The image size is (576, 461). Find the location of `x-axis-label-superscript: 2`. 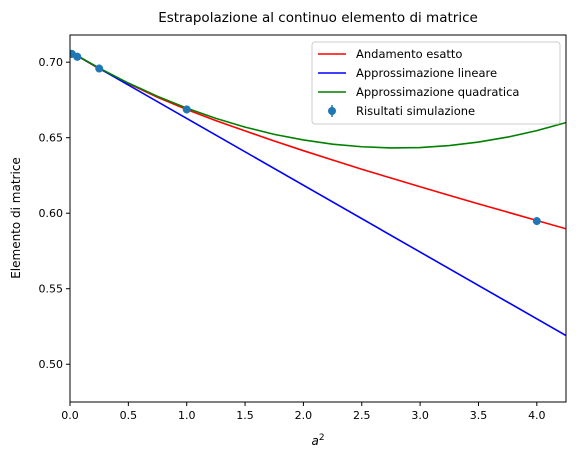

x-axis-label-superscript: 2 is located at coordinates (322, 438).